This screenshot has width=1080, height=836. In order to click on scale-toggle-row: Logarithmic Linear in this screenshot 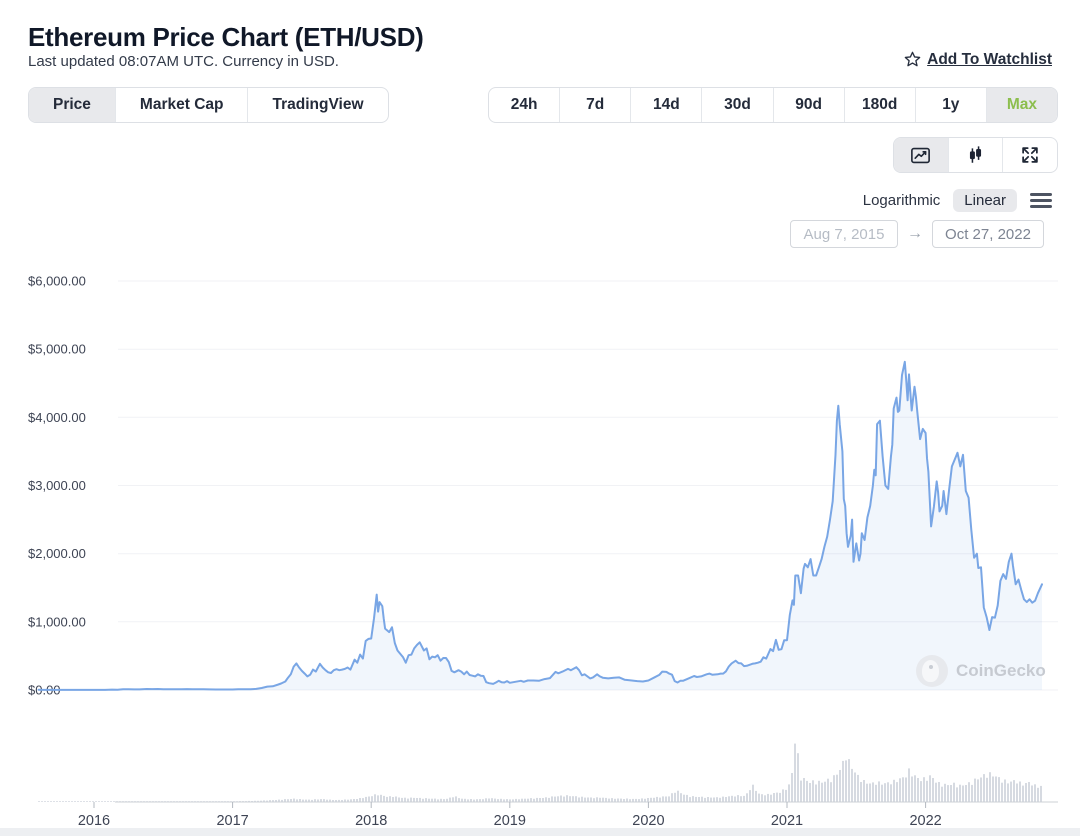, I will do `click(957, 200)`.